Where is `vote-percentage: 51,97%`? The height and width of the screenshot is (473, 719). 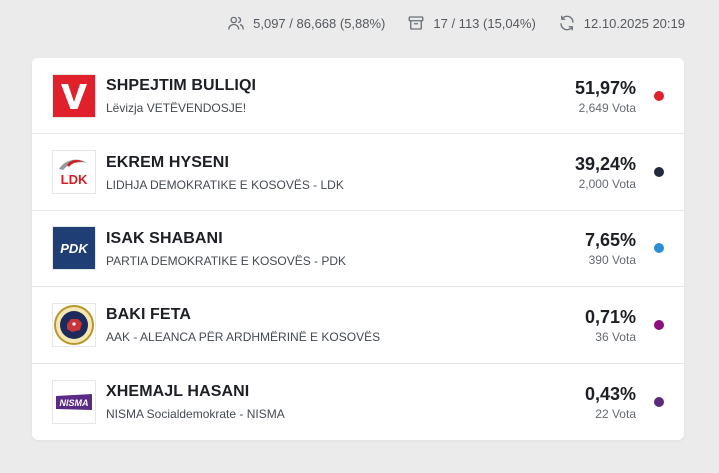 vote-percentage: 51,97% is located at coordinates (605, 87).